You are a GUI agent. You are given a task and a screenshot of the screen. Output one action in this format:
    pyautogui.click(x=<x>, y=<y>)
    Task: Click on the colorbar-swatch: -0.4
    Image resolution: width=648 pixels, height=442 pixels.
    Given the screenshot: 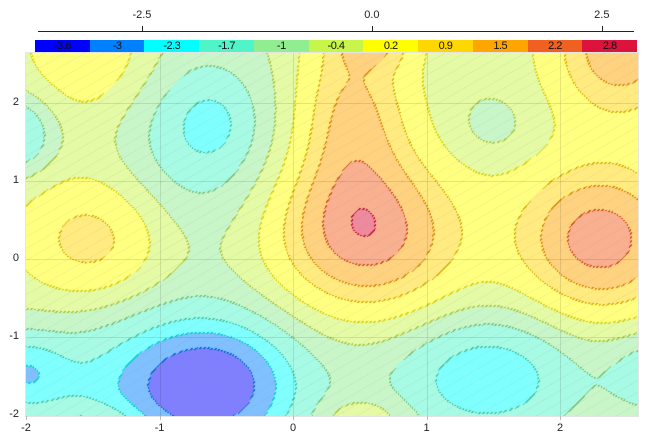 What is the action you would take?
    pyautogui.click(x=336, y=46)
    